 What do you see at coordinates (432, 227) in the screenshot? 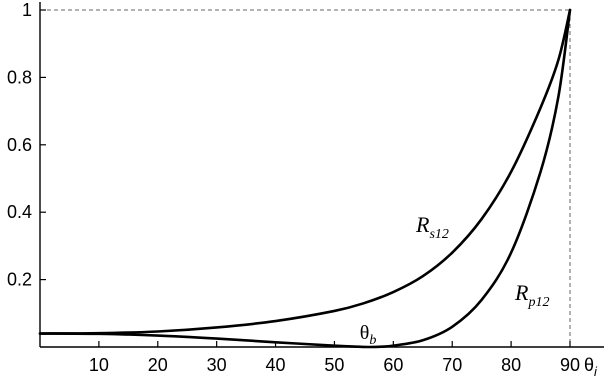
I see `series-label-r-s12: Rs12` at bounding box center [432, 227].